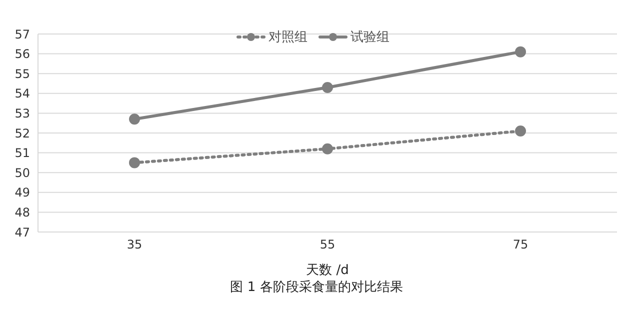 This screenshot has width=633, height=313. I want to click on y-tick-label: 48, so click(22, 212).